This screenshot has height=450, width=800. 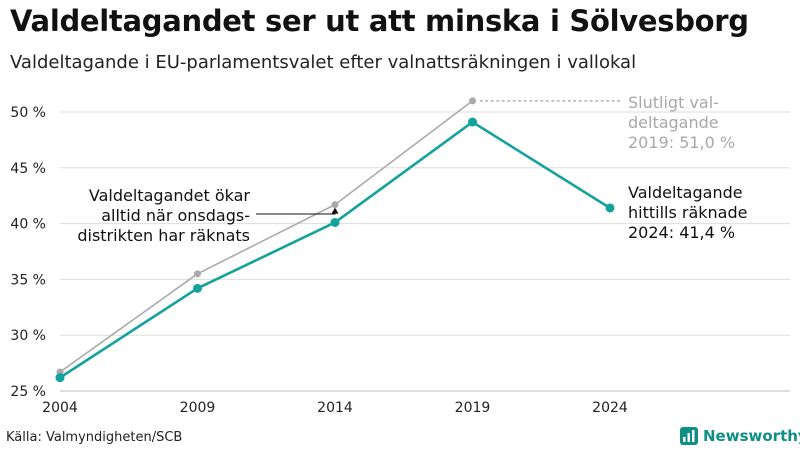 What do you see at coordinates (175, 215) in the screenshot?
I see `note-annotation: alltid när onsdags-` at bounding box center [175, 215].